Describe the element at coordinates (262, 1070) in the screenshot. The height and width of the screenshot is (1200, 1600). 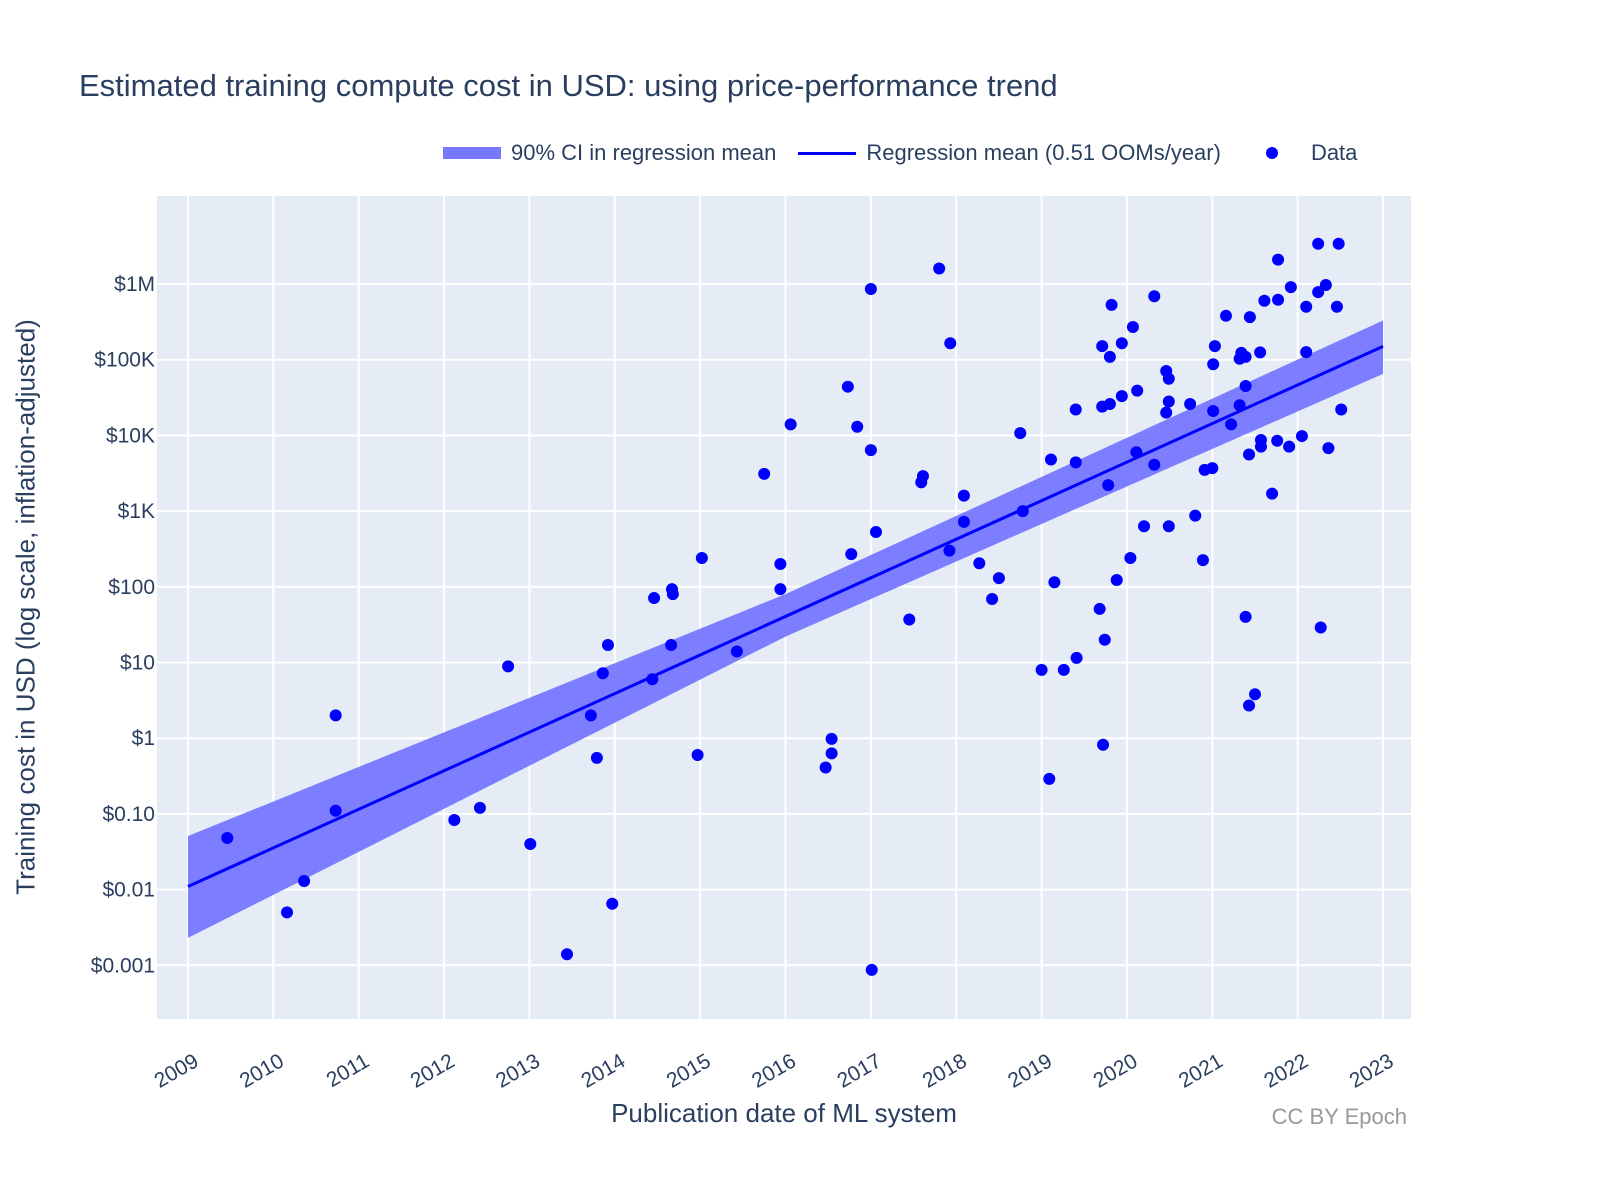
I see `x-tick-label: 2010` at that location.